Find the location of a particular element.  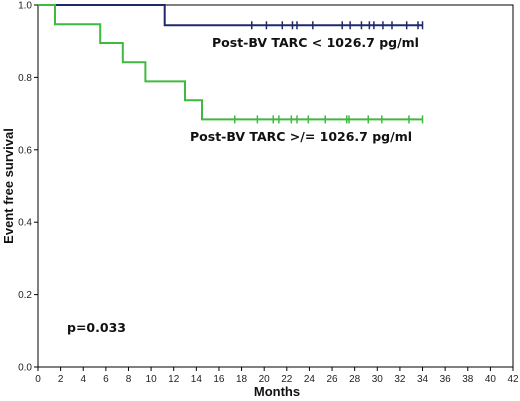

x-axis-ticks: 0 2 4 6 8 10 12 14 16 18 20 22 24 26 28 30 32 34 36 38 40 42 is located at coordinates (277, 376).